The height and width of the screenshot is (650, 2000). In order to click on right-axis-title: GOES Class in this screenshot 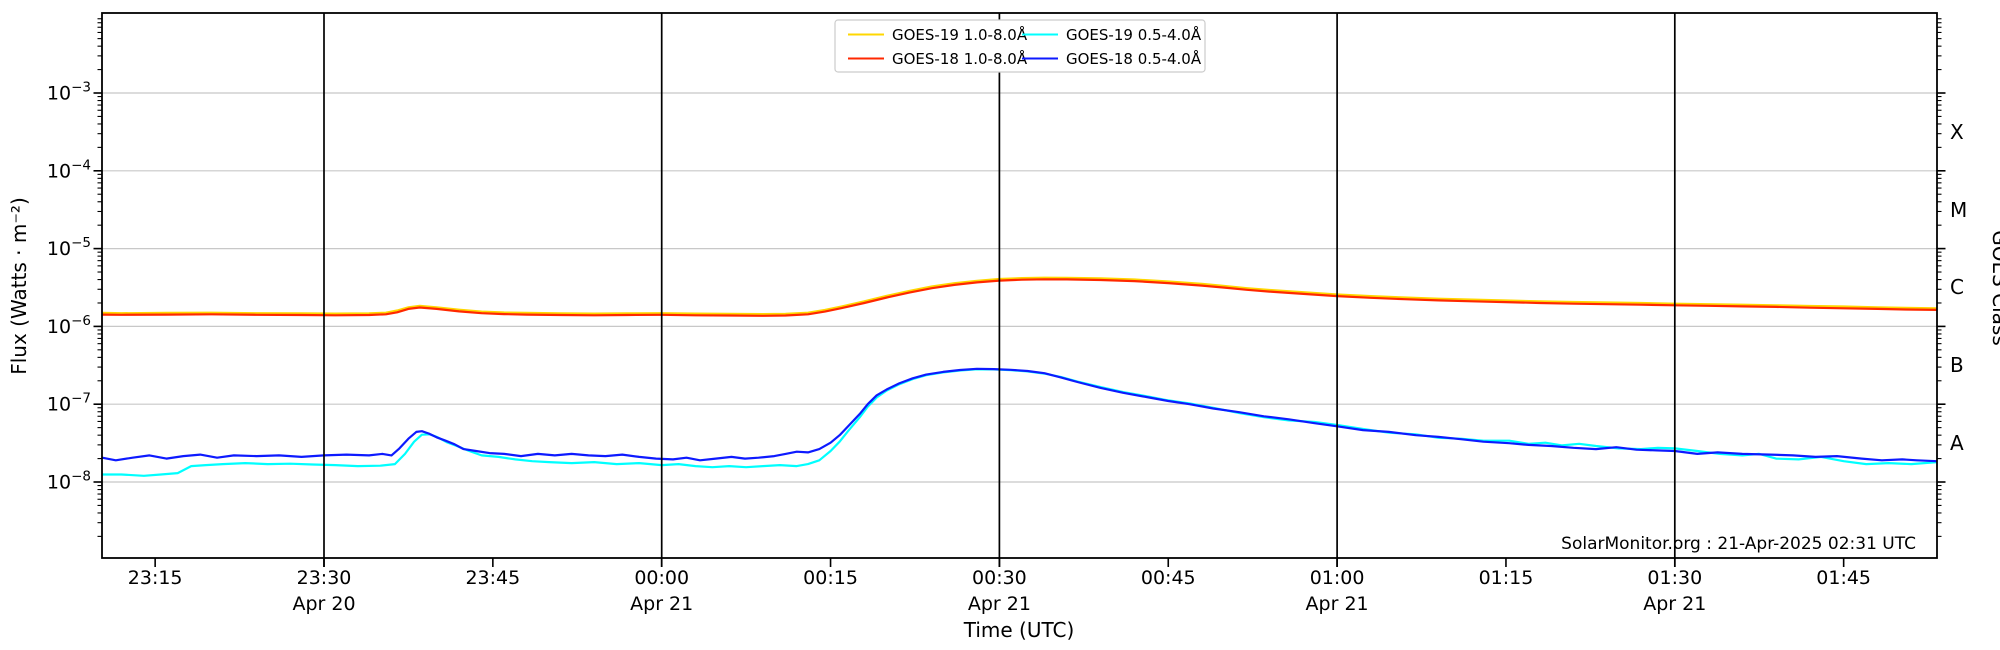, I will do `click(1994, 288)`.